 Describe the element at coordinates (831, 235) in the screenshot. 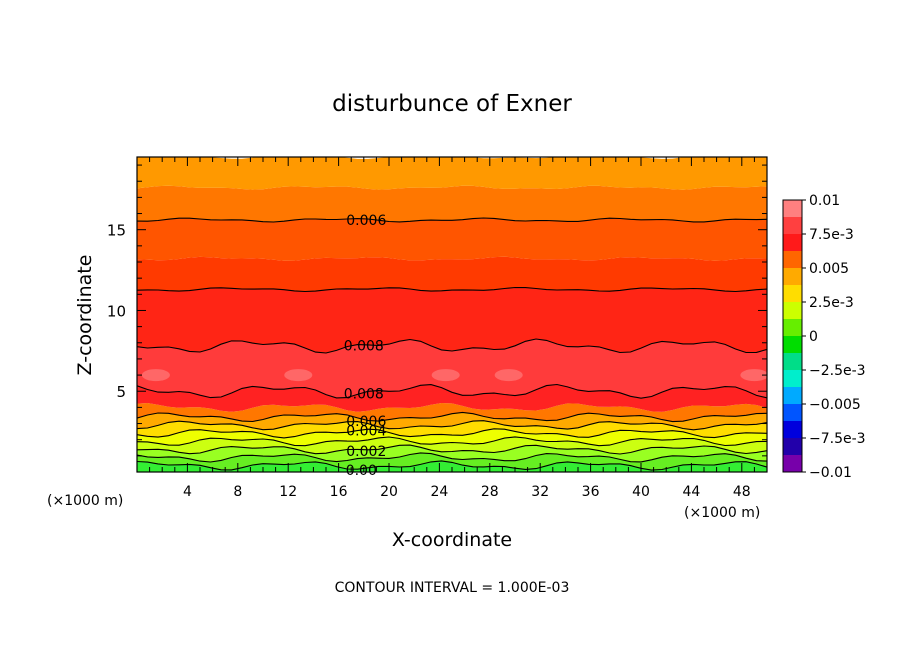

I see `colorbar-label: 7.5e-3` at that location.